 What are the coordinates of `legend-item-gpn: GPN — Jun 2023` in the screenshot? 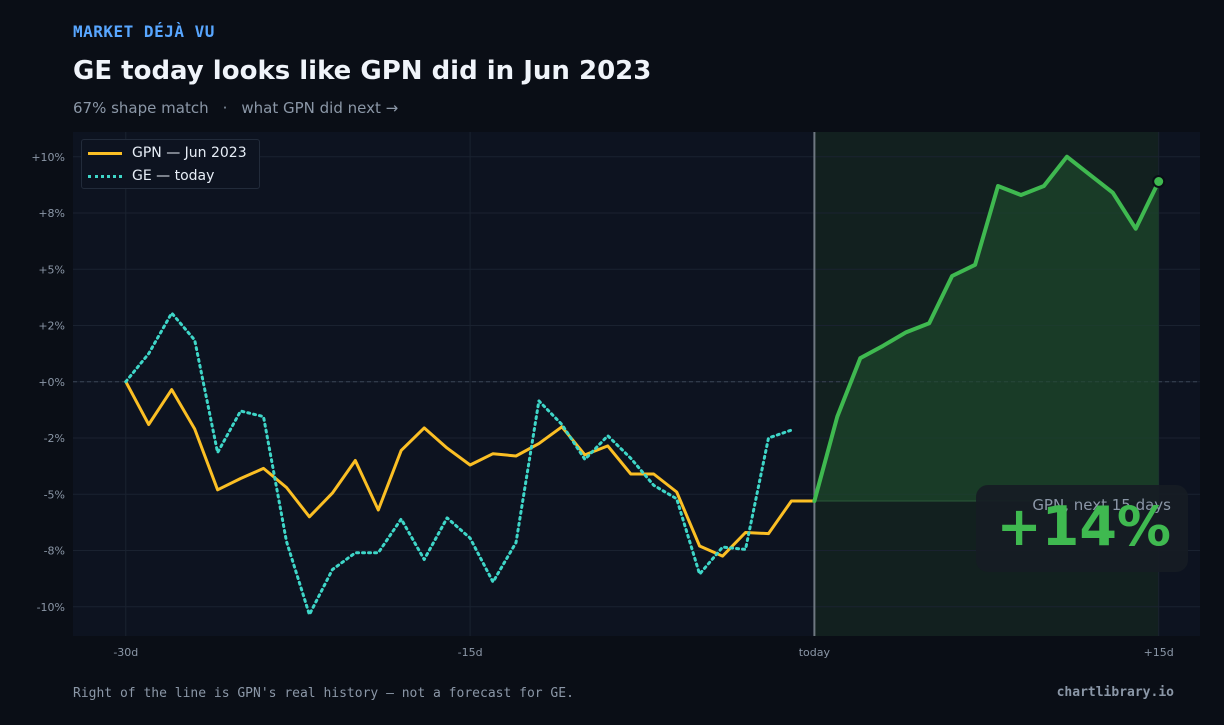 It's located at (167, 153).